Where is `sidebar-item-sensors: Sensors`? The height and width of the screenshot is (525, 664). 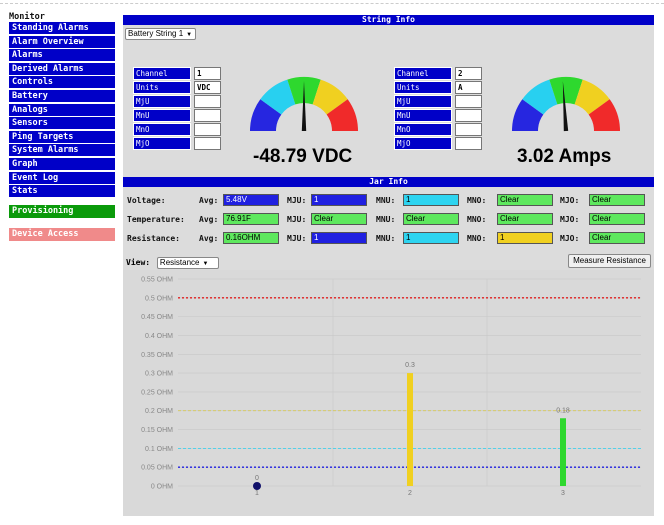
sidebar-item-sensors: Sensors is located at coordinates (62, 123).